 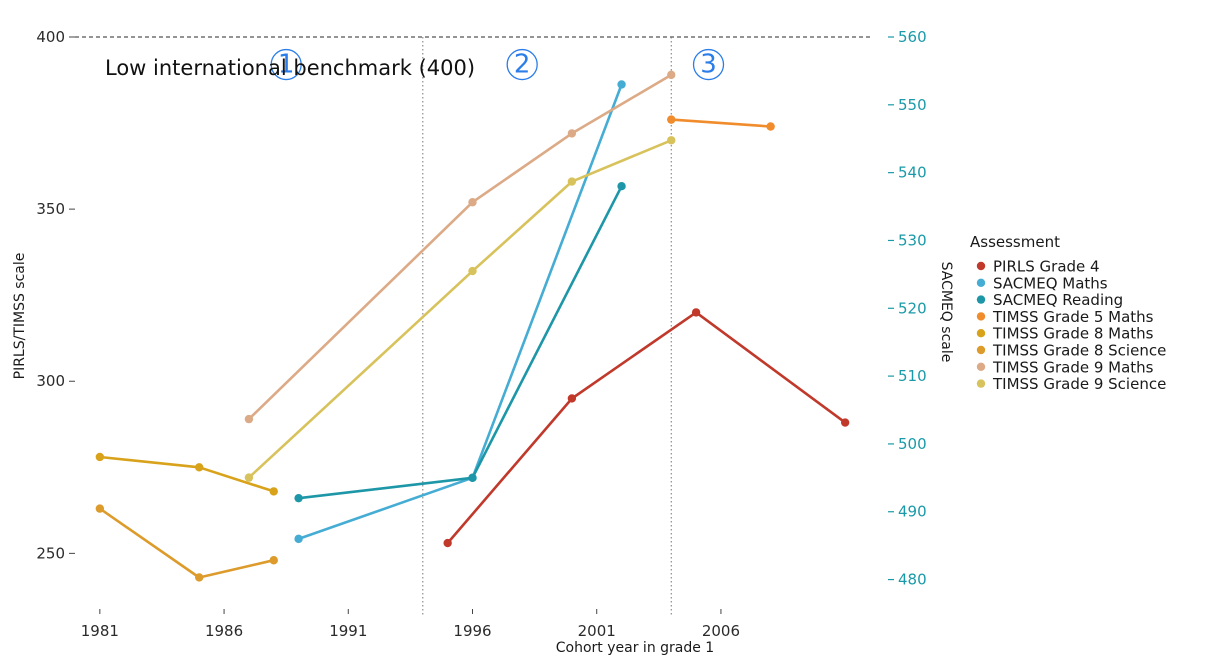 What do you see at coordinates (621, 186) in the screenshot?
I see `data-point-sacmeq-reading-2002` at bounding box center [621, 186].